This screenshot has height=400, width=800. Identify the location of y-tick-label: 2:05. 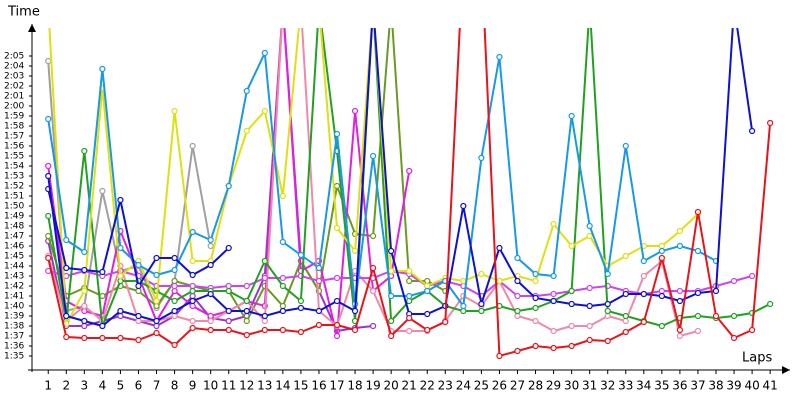
(14, 57).